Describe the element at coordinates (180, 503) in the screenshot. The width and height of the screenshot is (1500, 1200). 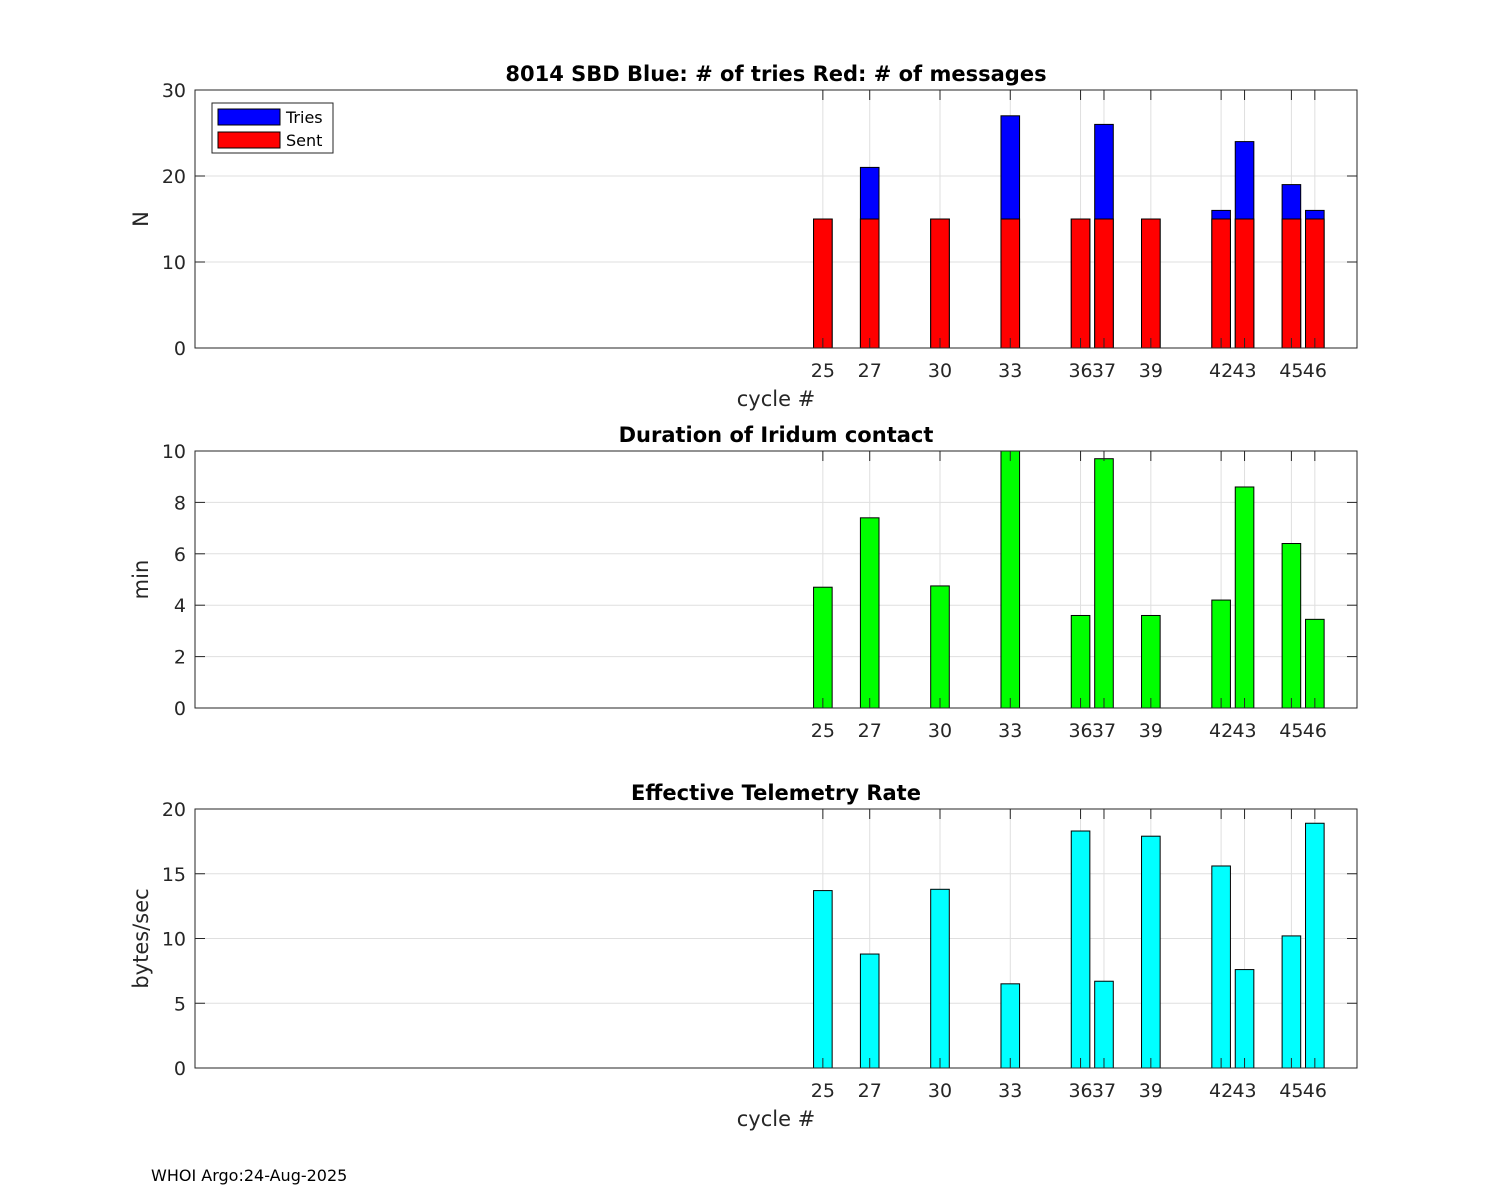
I see `y-tick-label: 8` at that location.